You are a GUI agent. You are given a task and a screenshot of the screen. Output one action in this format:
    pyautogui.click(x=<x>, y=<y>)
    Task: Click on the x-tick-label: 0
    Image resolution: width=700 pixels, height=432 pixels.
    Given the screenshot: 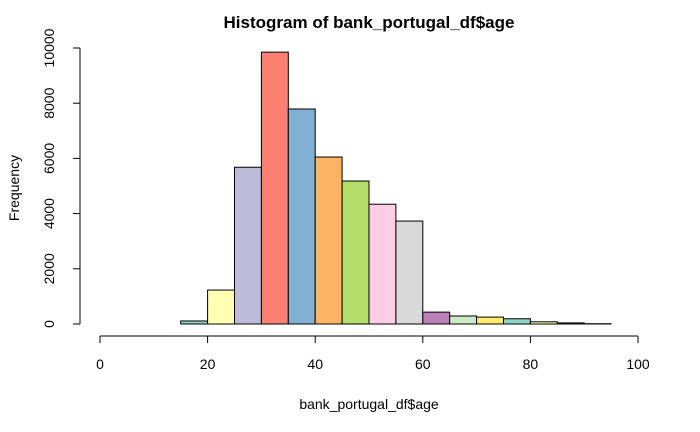 What is the action you would take?
    pyautogui.click(x=100, y=364)
    